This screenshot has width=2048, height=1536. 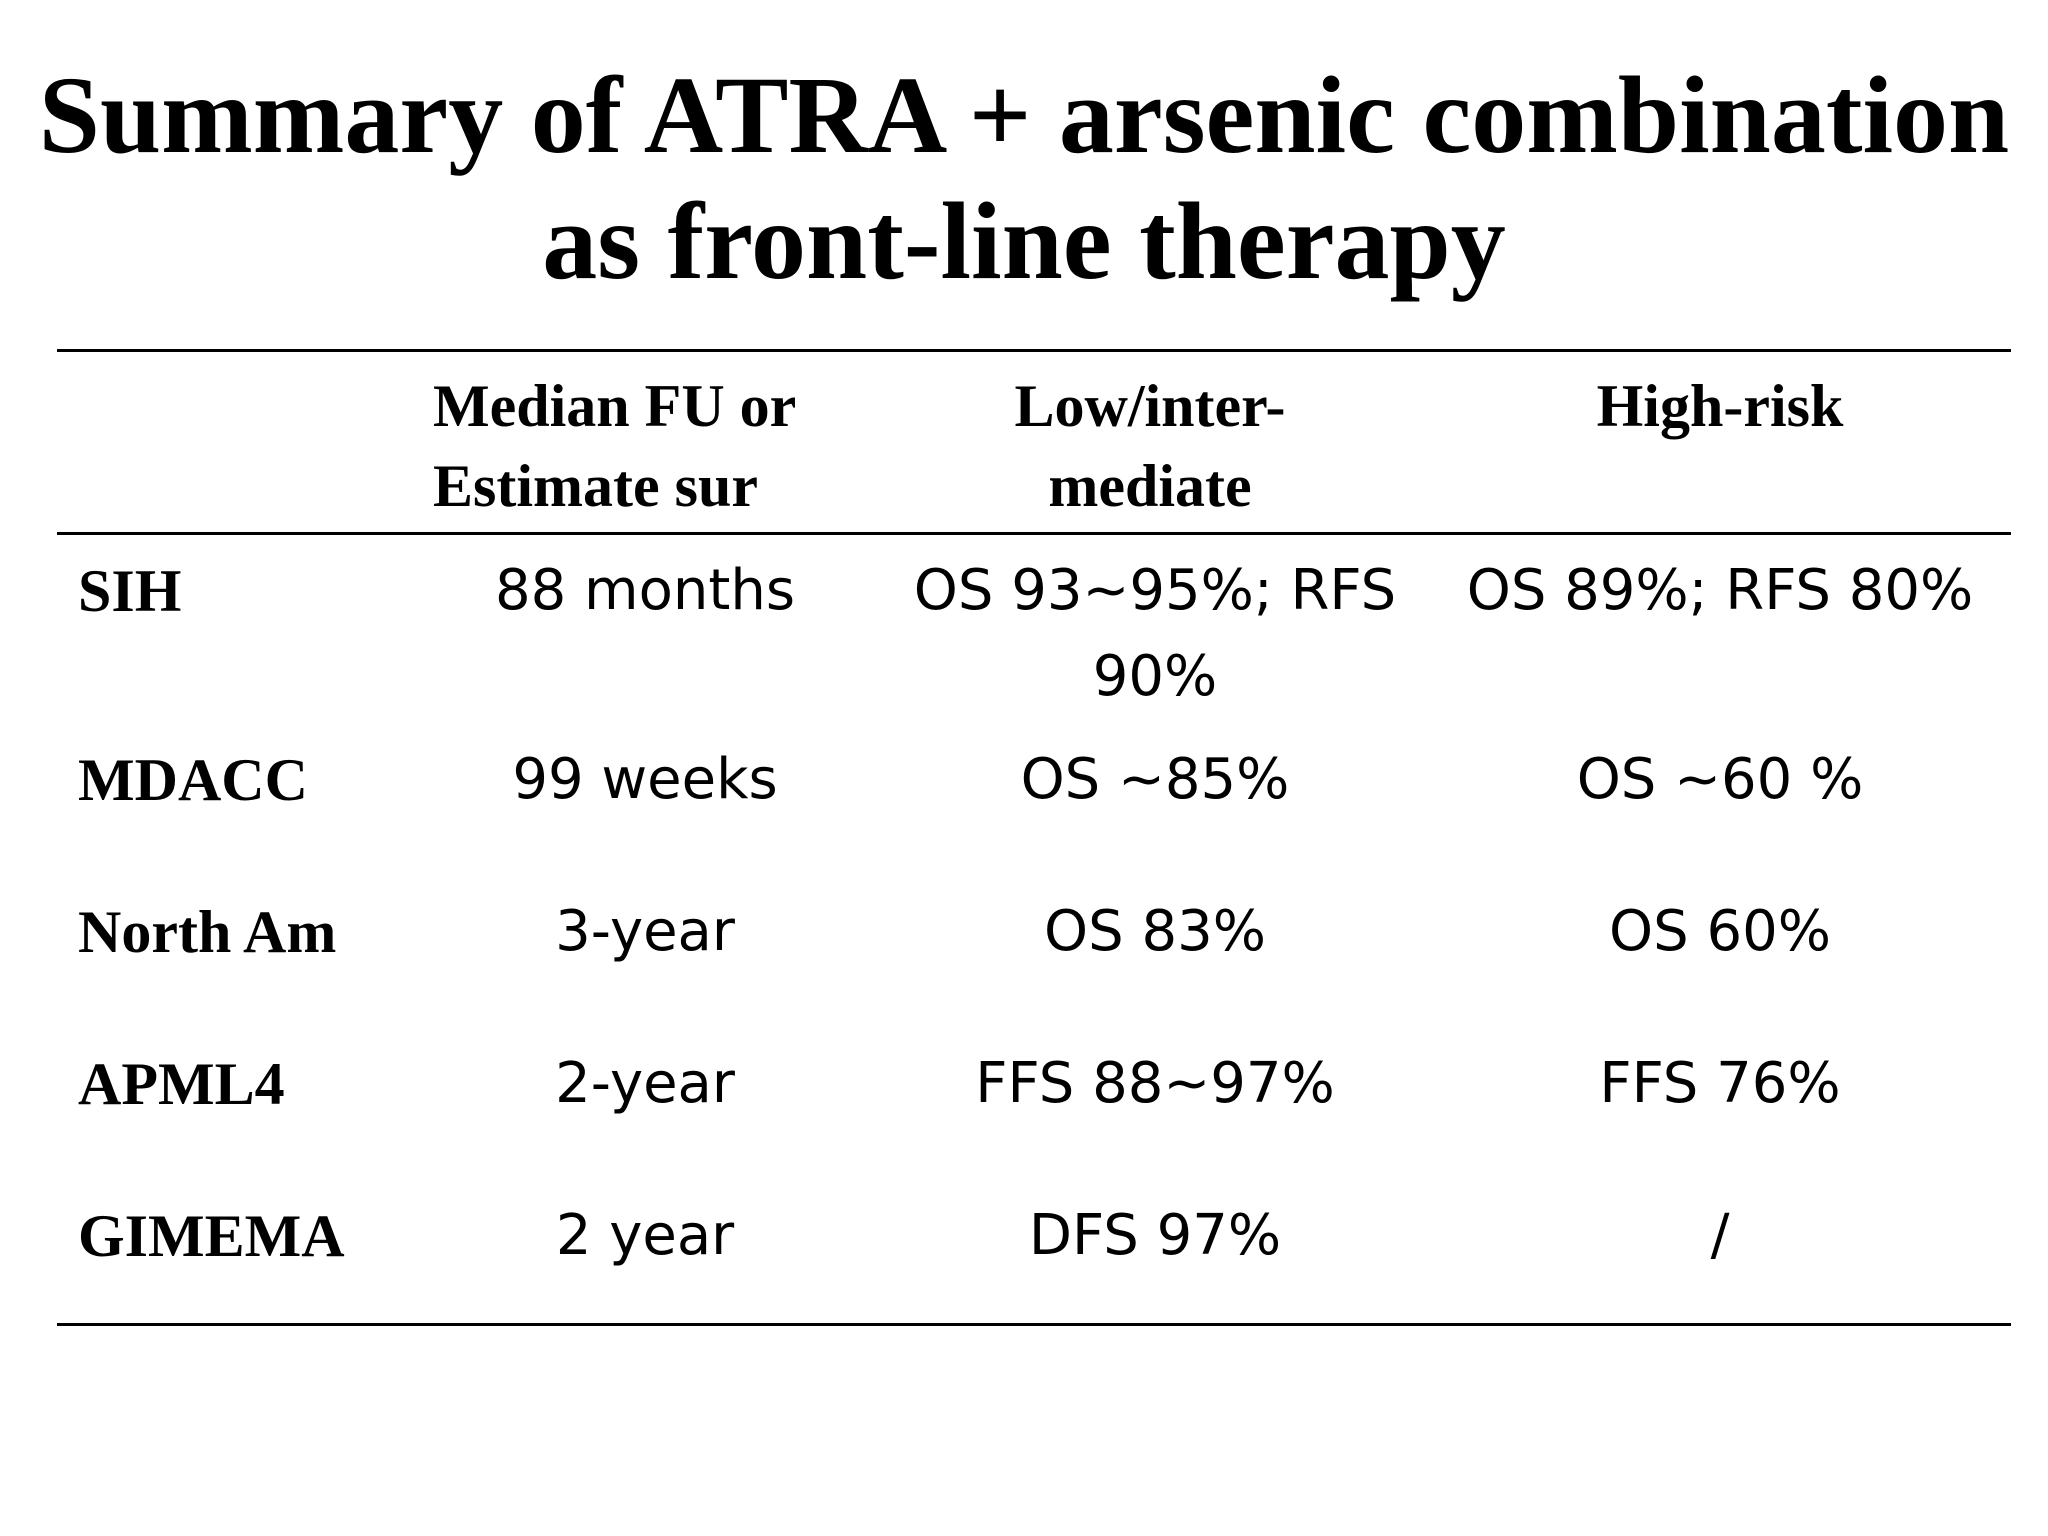 What do you see at coordinates (1155, 1235) in the screenshot?
I see `row-low-gimema: DFS 97%` at bounding box center [1155, 1235].